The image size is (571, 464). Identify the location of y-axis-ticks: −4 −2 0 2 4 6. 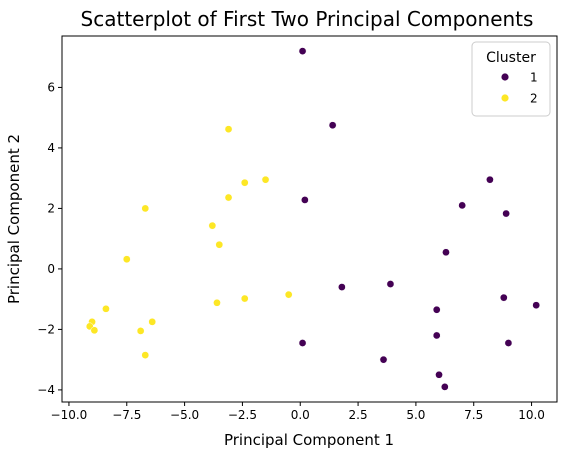
(49, 238).